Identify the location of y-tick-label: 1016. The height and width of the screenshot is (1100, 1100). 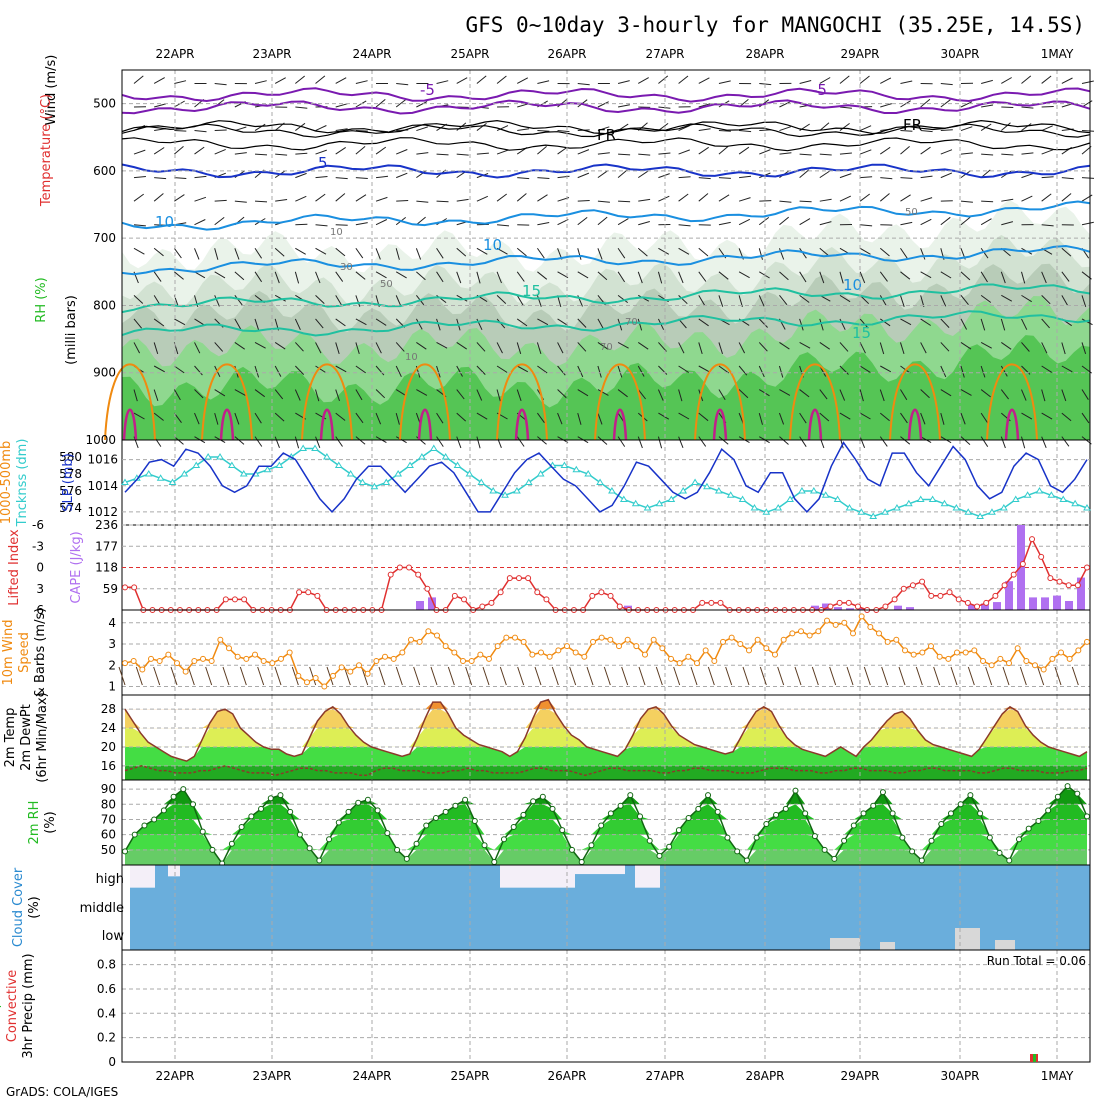
(102, 460).